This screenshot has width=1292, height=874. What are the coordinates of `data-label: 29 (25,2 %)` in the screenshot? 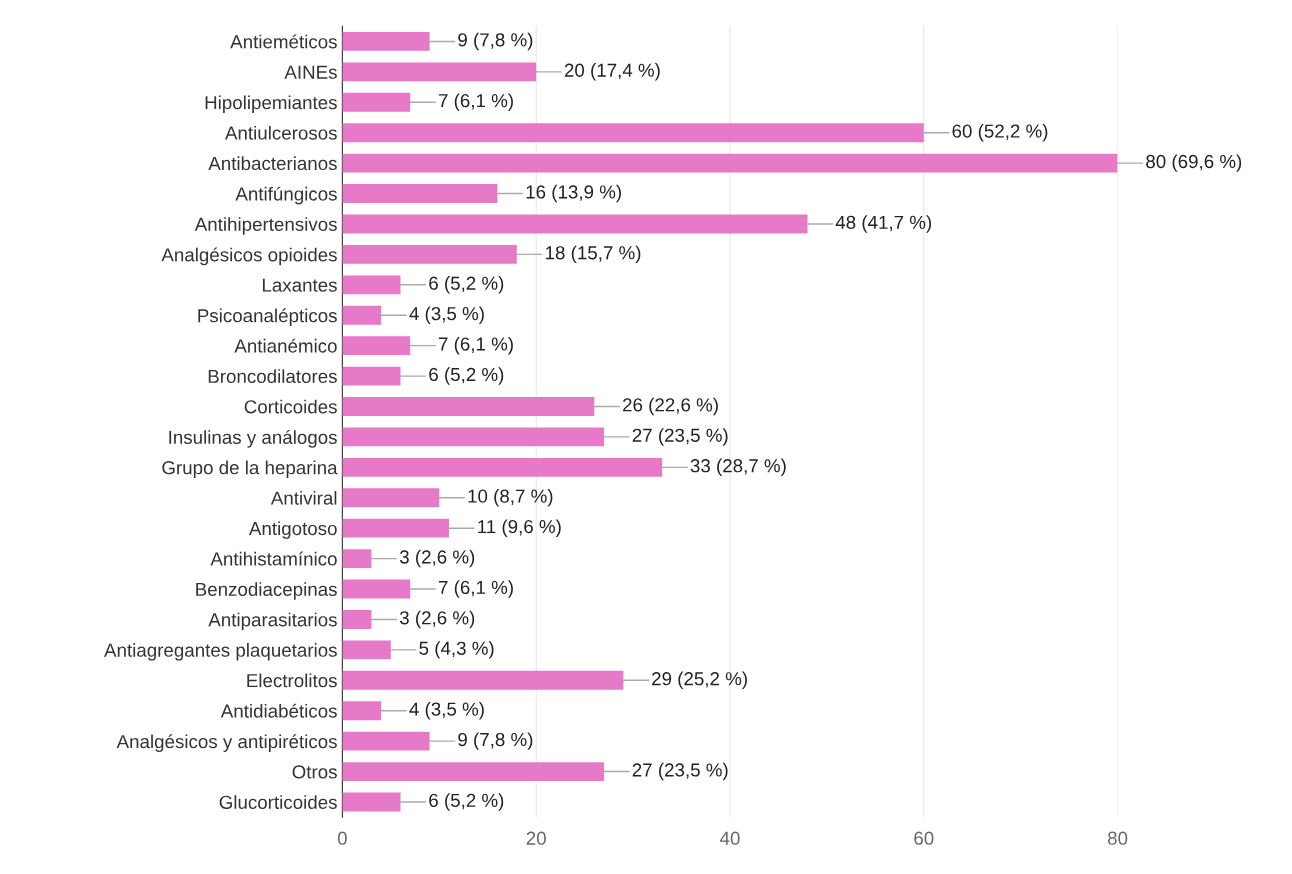 It's located at (699, 680).